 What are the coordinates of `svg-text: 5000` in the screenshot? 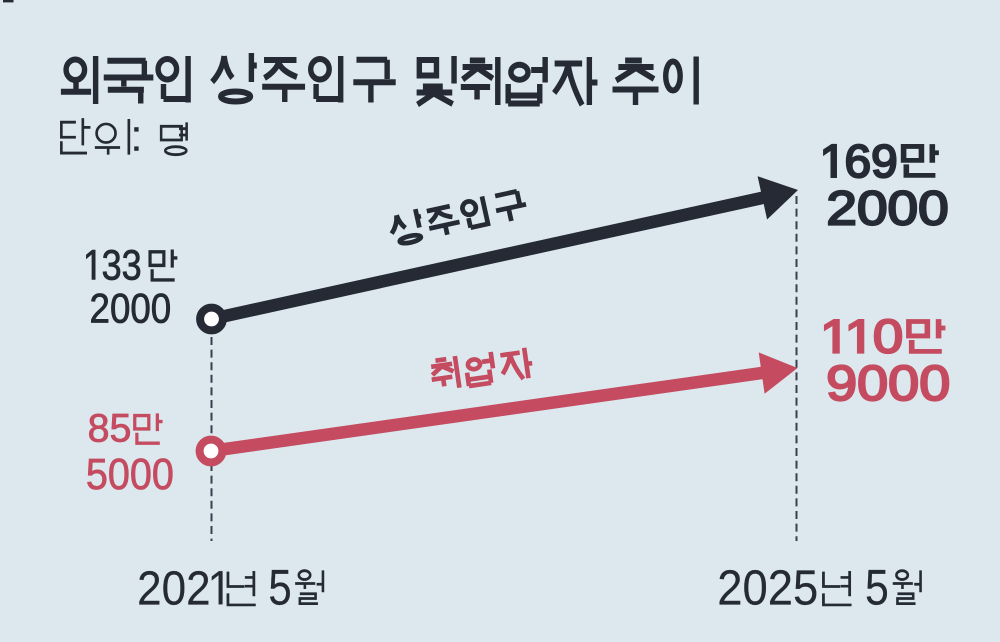 It's located at (130, 473).